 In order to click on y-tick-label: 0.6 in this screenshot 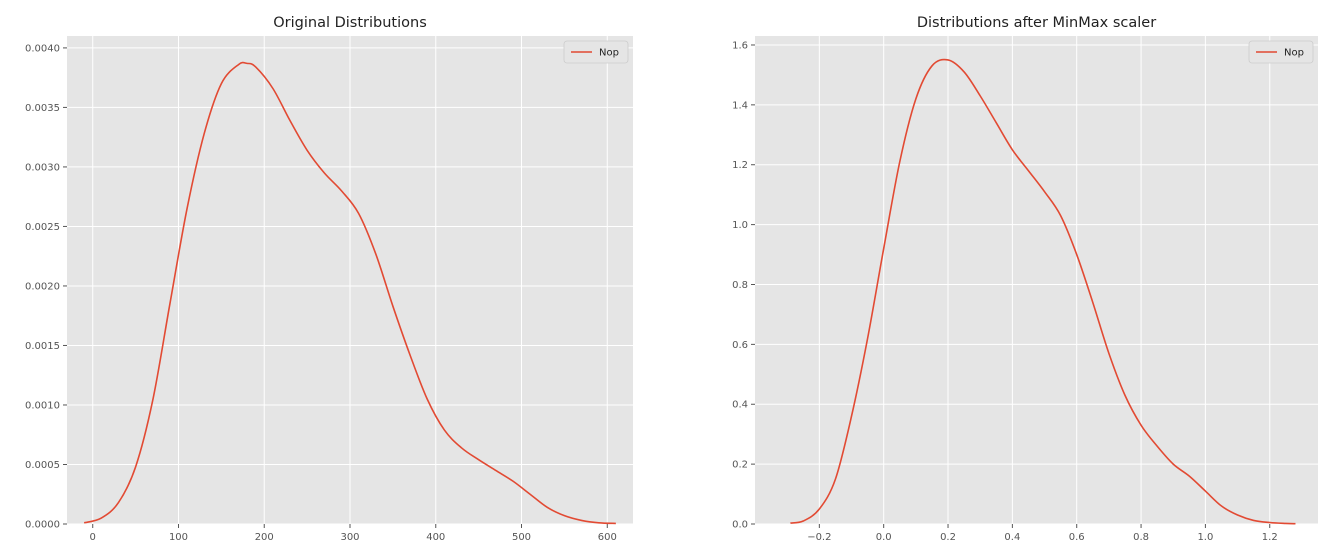, I will do `click(740, 345)`.